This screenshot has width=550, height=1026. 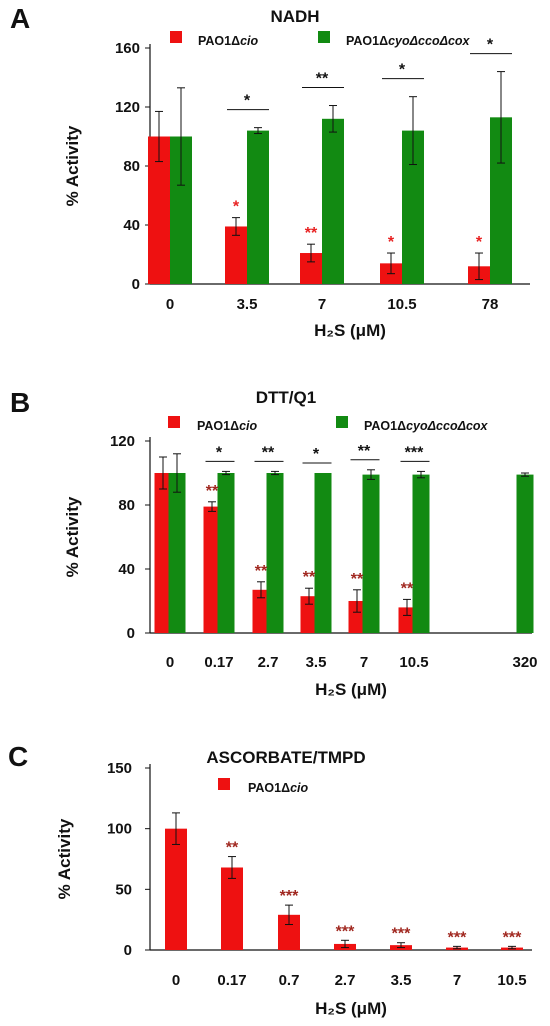 I want to click on x-tick-label: 320, so click(x=524, y=662).